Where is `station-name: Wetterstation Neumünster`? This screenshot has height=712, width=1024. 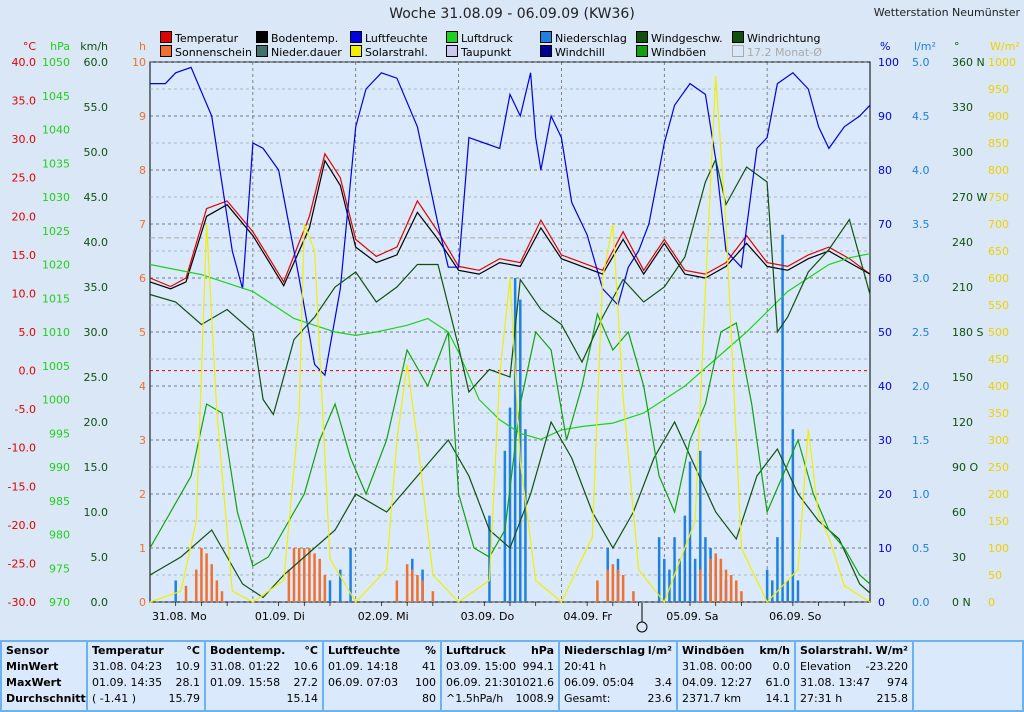
station-name: Wetterstation Neumünster is located at coordinates (946, 12).